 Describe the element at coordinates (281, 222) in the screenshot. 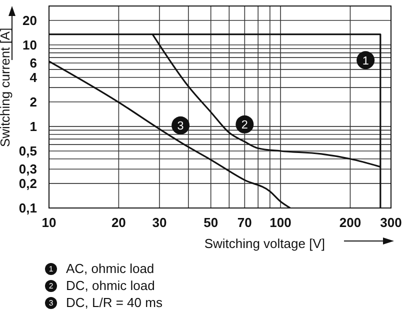

I see `x-tick-label: 100` at that location.